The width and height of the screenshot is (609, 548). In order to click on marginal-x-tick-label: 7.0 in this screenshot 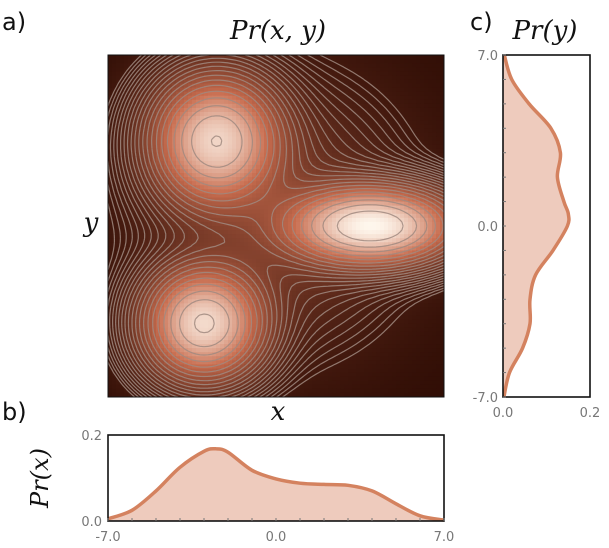, I will do `click(444, 537)`.